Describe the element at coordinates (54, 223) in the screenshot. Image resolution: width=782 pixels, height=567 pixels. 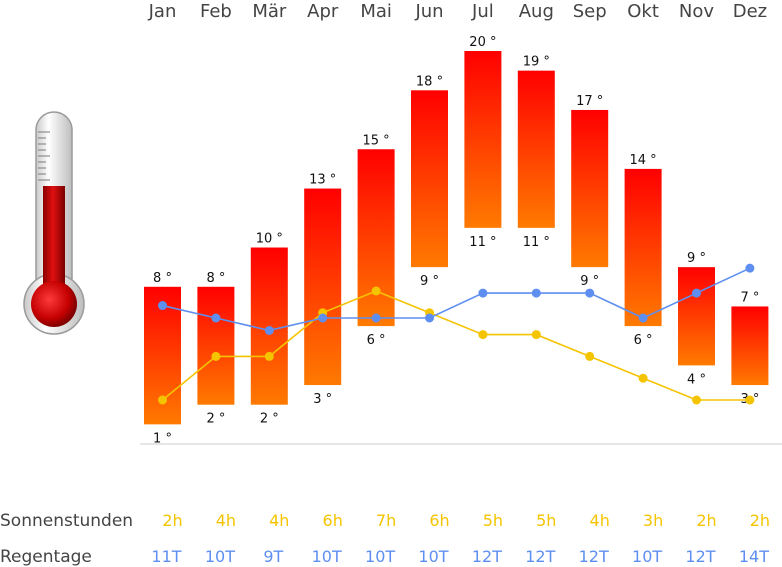
I see `thermometer-icon` at that location.